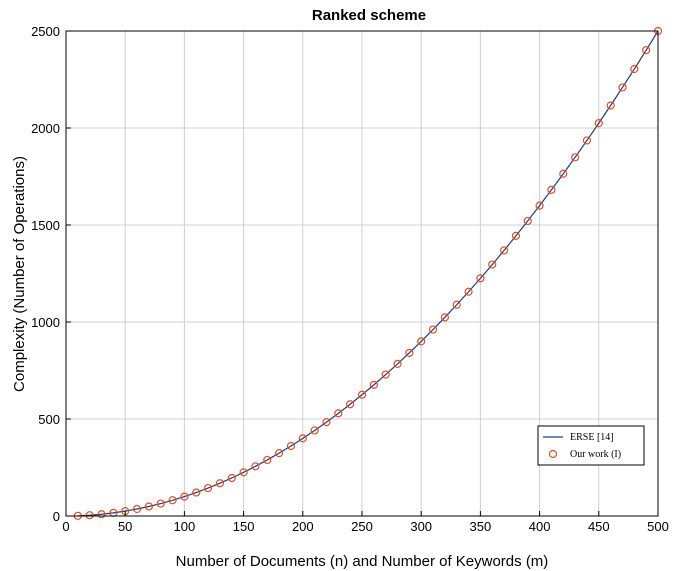 This screenshot has width=678, height=571. What do you see at coordinates (45, 128) in the screenshot?
I see `y-tick-label: 2000` at bounding box center [45, 128].